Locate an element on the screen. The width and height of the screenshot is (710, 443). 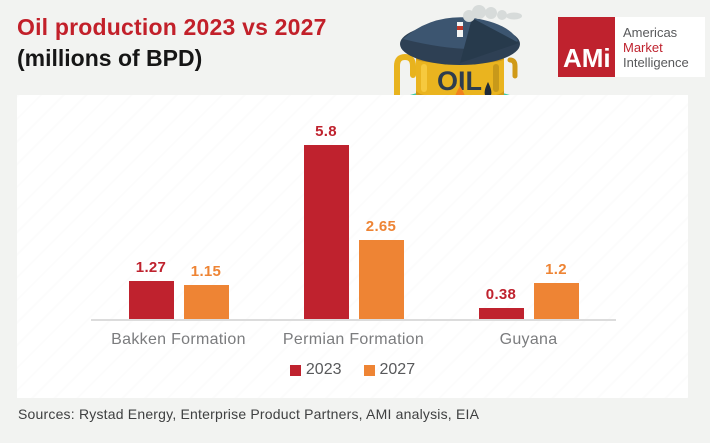
ami-logo: AMi Americas Market Intelligence is located at coordinates (631, 47).